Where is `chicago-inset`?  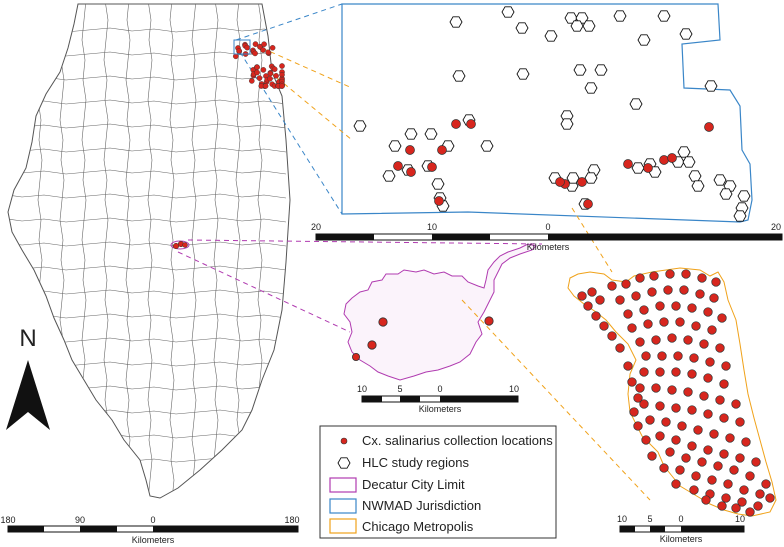 chicago-inset is located at coordinates (672, 392).